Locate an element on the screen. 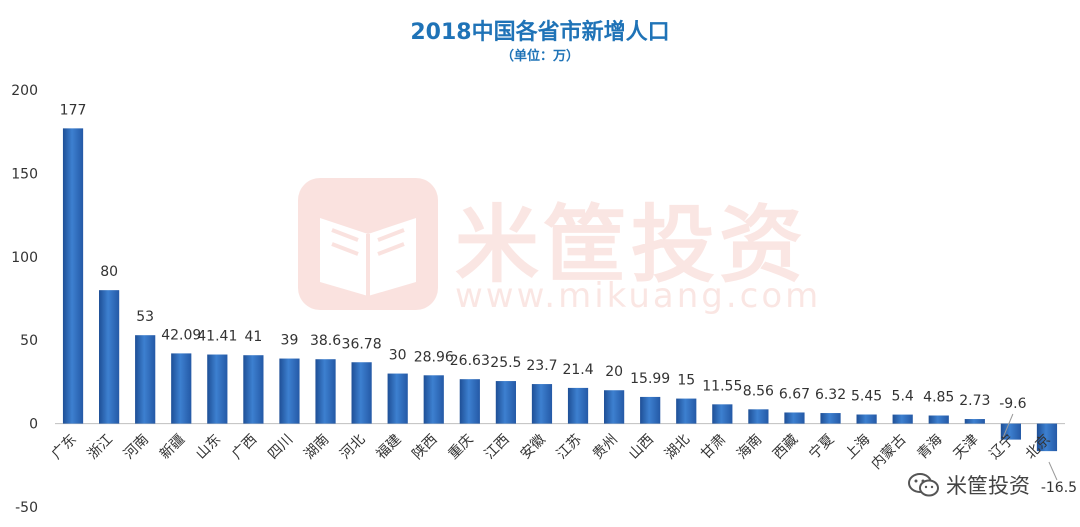 Image resolution: width=1080 pixels, height=527 pixels. x-tick-label: 湖北 is located at coordinates (677, 447).